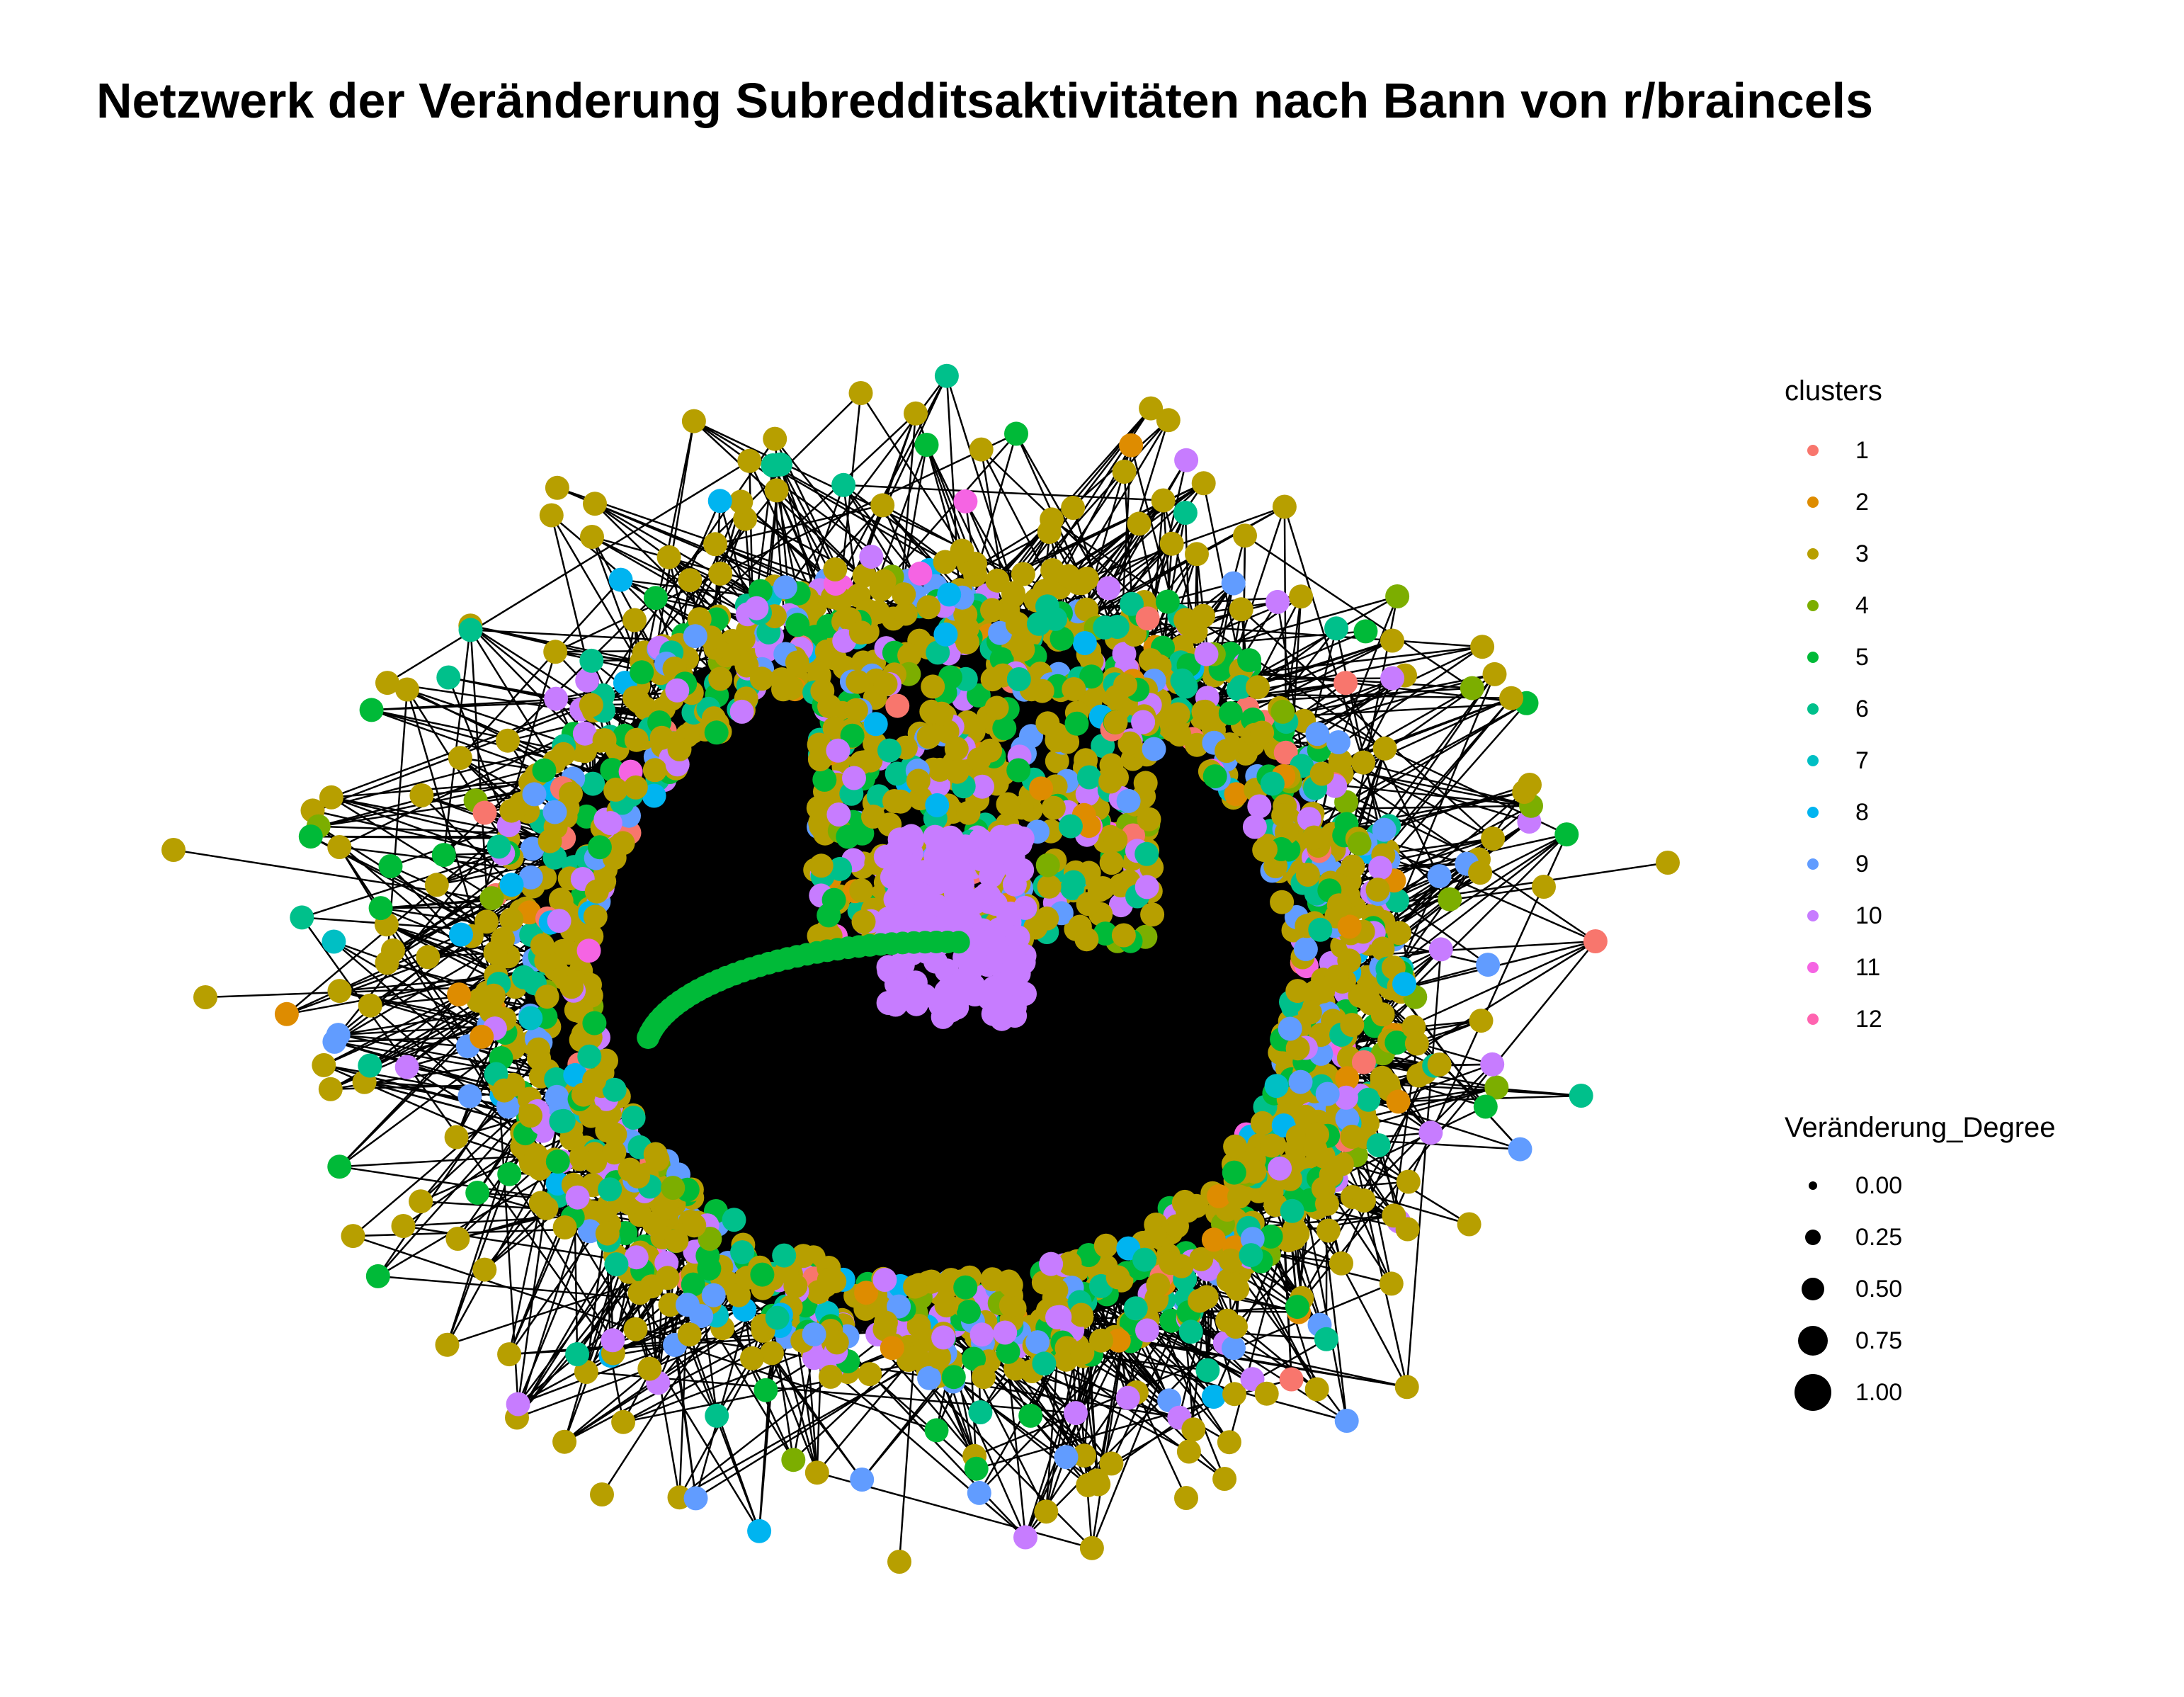 The image size is (2184, 1697). I want to click on legend-cluster-label: 6, so click(1862, 709).